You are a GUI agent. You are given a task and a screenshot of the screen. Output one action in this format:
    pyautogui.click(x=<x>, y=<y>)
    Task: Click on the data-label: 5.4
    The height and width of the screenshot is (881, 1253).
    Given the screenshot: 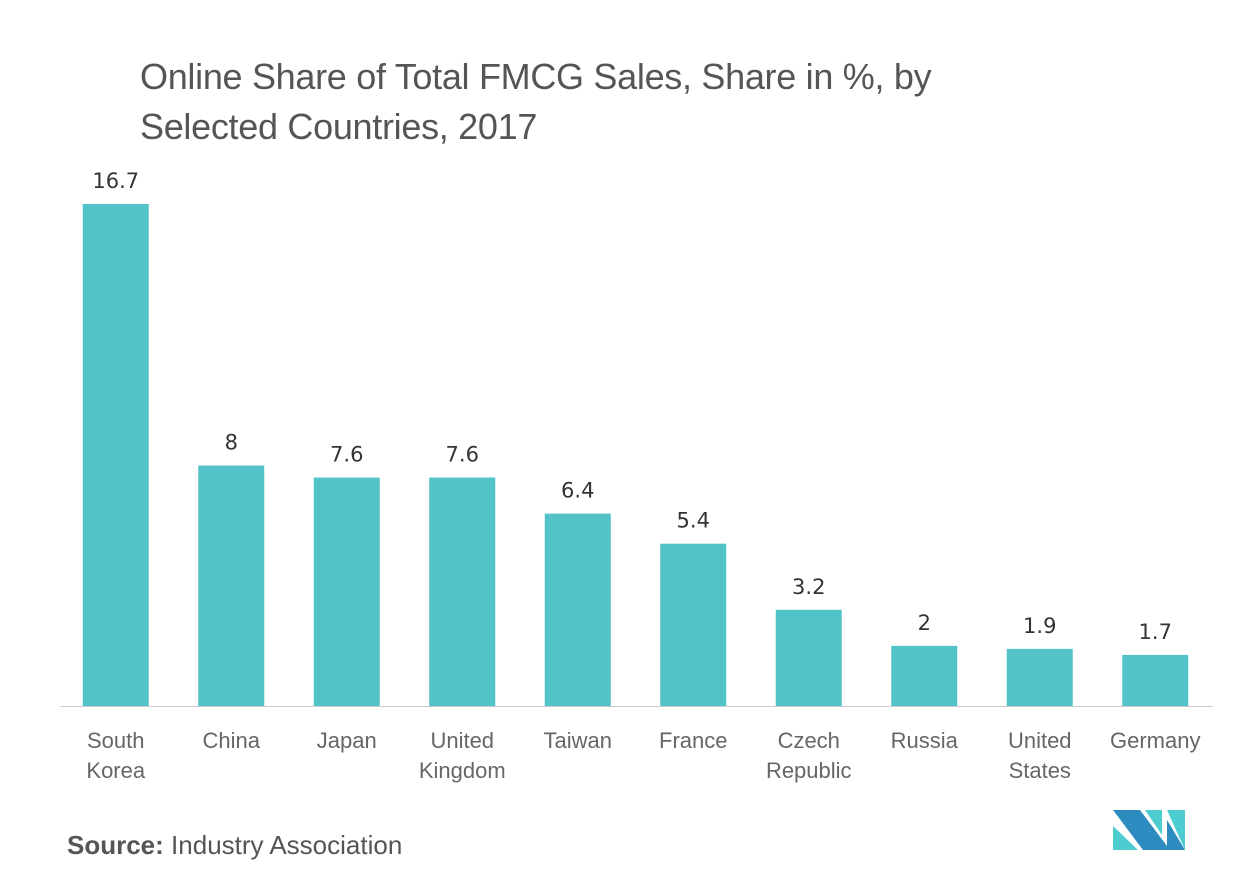 What is the action you would take?
    pyautogui.click(x=693, y=521)
    